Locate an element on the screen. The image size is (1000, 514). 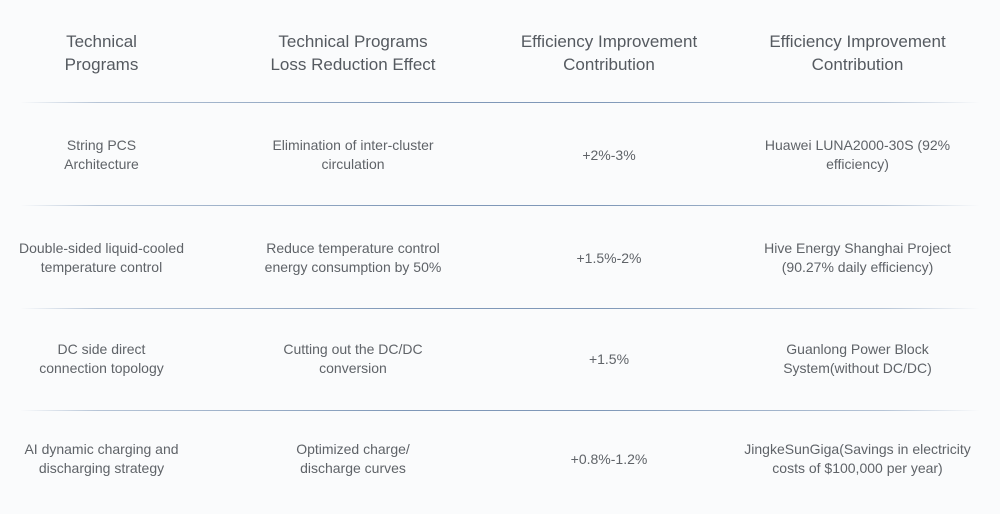
cell-loss-reduction: Optimized charge/ discharge curves is located at coordinates (353, 458).